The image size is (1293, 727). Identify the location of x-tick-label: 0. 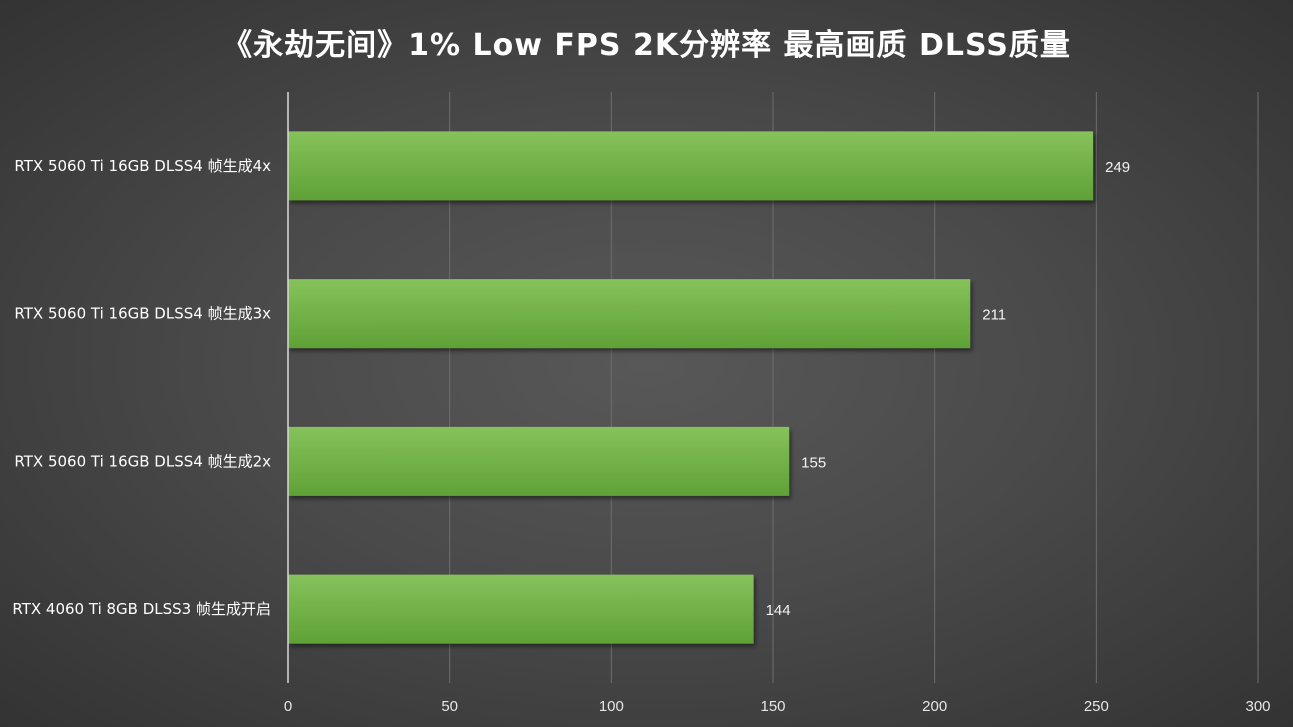
(288, 706).